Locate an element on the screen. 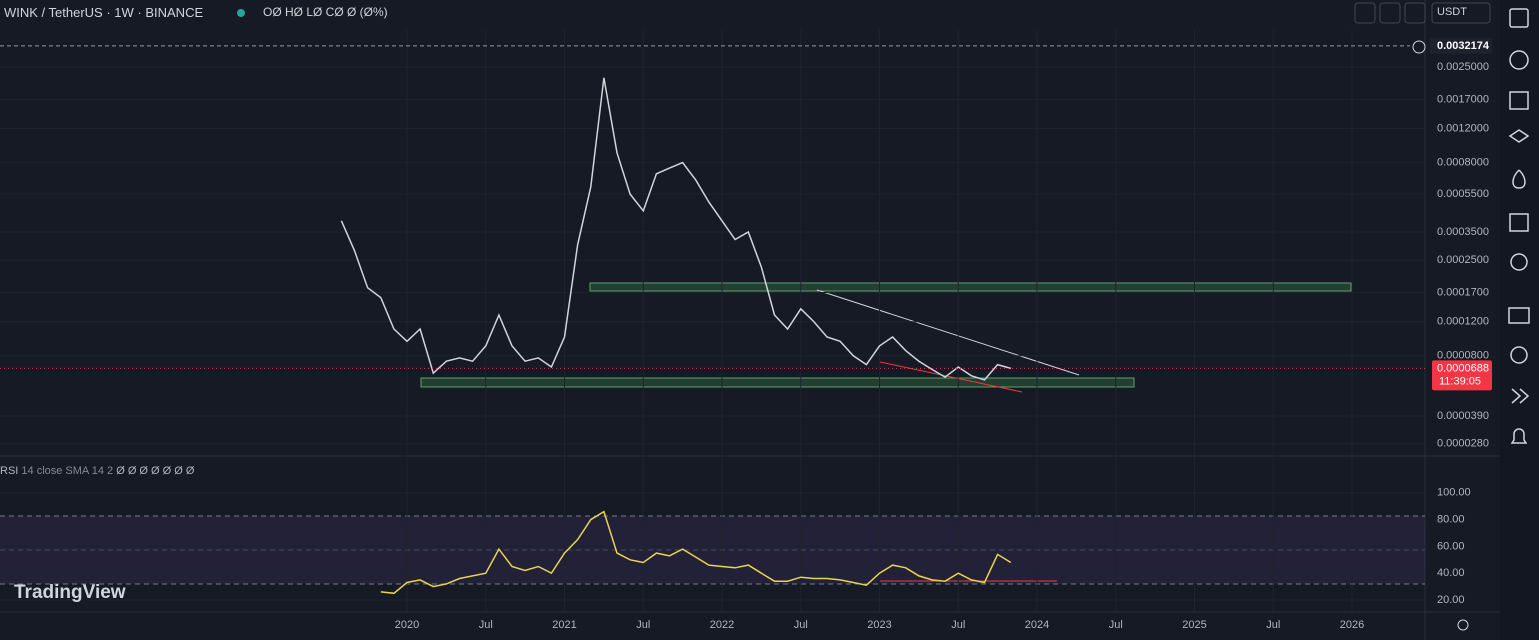 The width and height of the screenshot is (1539, 640). x-tick-label: 2025 is located at coordinates (1194, 625).